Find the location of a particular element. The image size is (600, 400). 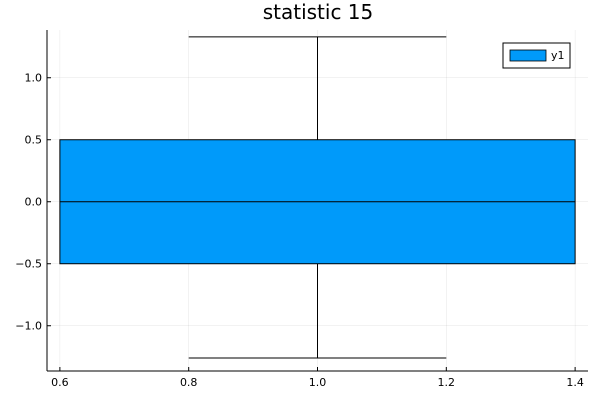

x-axis-ticks: 0.6 0.8 1.0 1.2 1.4 is located at coordinates (317, 378).